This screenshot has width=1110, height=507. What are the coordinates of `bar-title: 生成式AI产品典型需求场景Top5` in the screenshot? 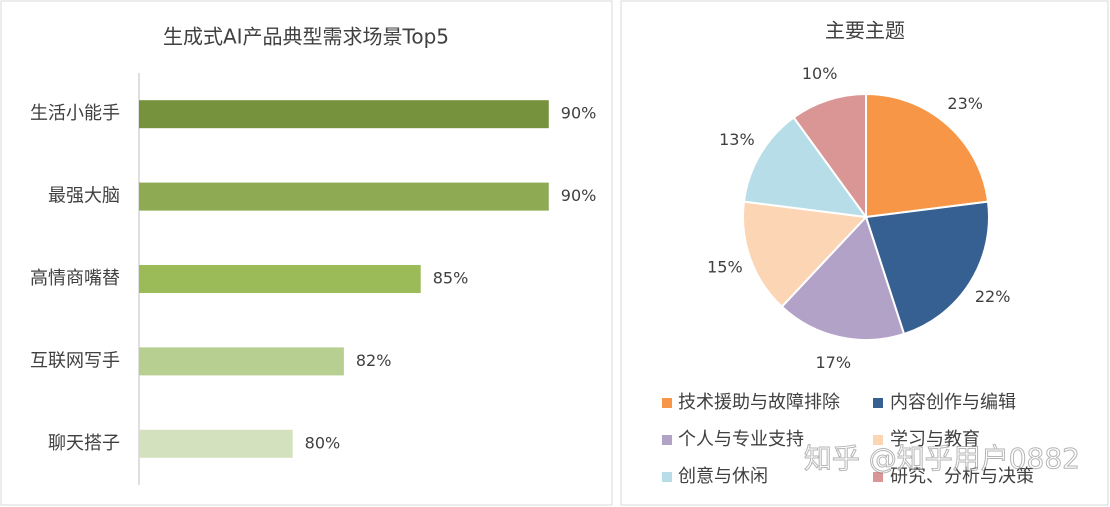 It's located at (306, 37).